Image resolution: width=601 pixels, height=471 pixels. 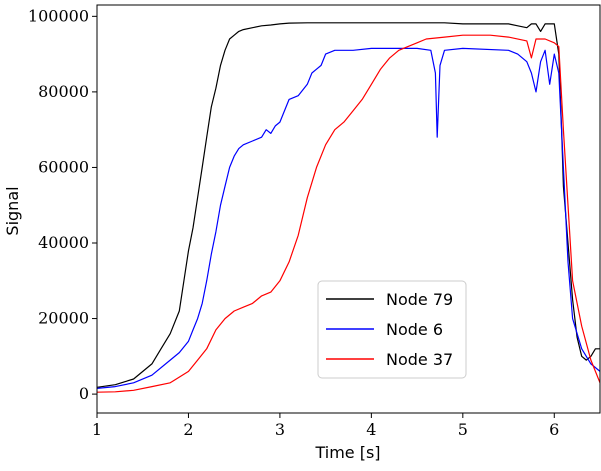 What do you see at coordinates (63, 242) in the screenshot?
I see `y-tick-label: 40000` at bounding box center [63, 242].